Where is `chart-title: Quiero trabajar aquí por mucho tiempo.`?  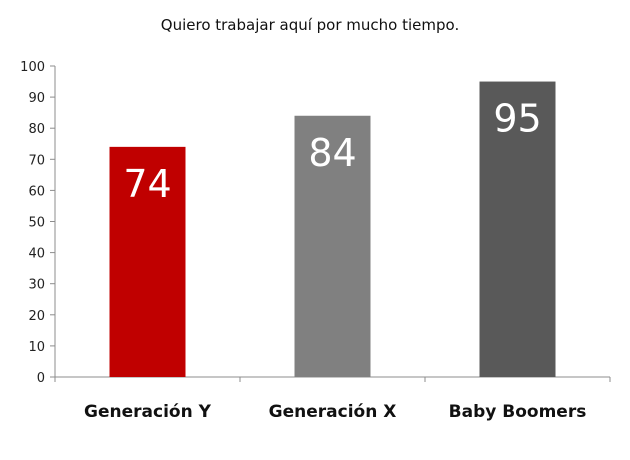 chart-title: Quiero trabajar aquí por mucho tiempo. is located at coordinates (310, 25).